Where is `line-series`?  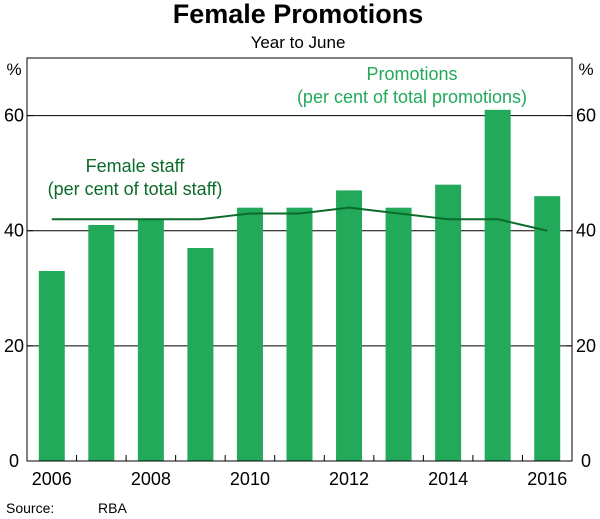
line-series is located at coordinates (299, 219).